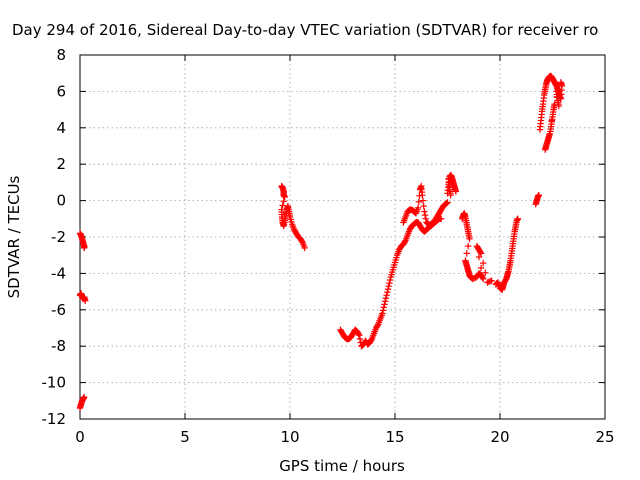 The image size is (640, 480). I want to click on x-tick-label: 20, so click(499, 437).